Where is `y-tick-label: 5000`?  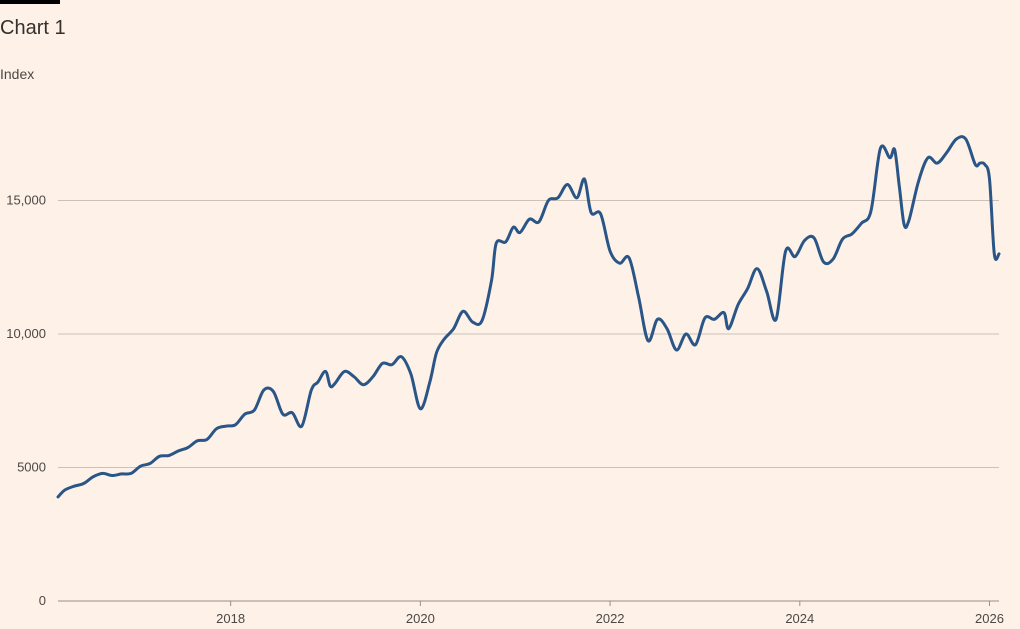
y-tick-label: 5000 is located at coordinates (31, 467).